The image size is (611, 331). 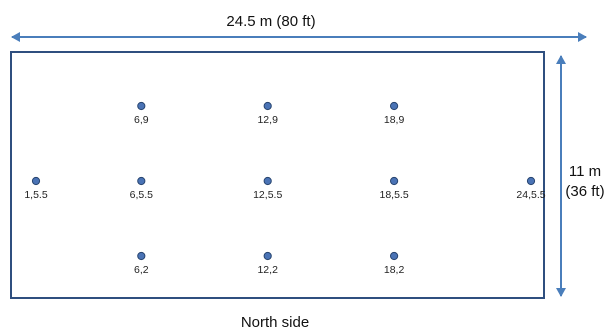 I want to click on measurement-point: 6,2, so click(x=141, y=263).